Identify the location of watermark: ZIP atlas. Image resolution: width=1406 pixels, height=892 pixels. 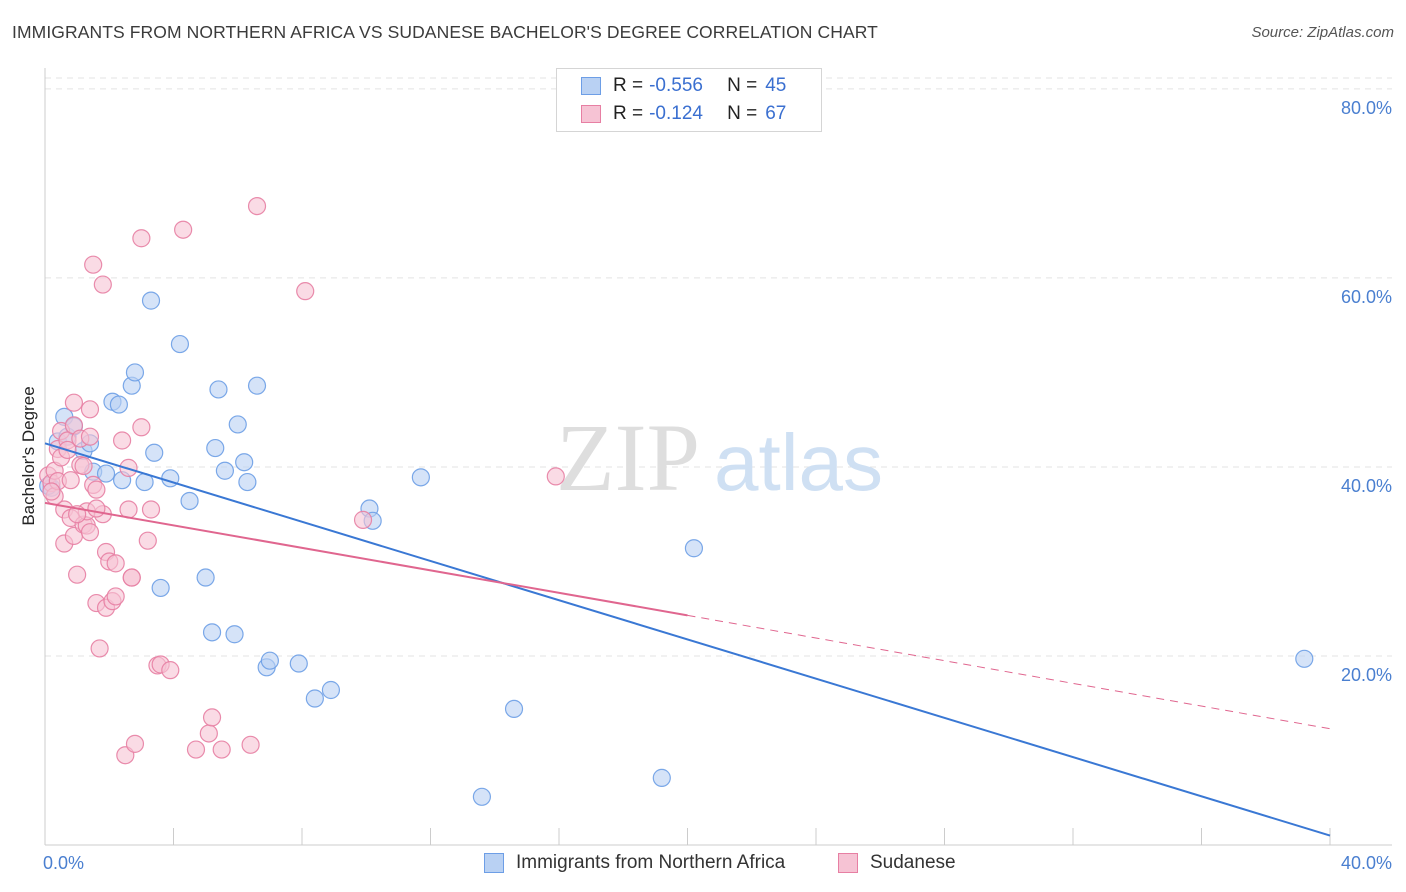
(719, 457).